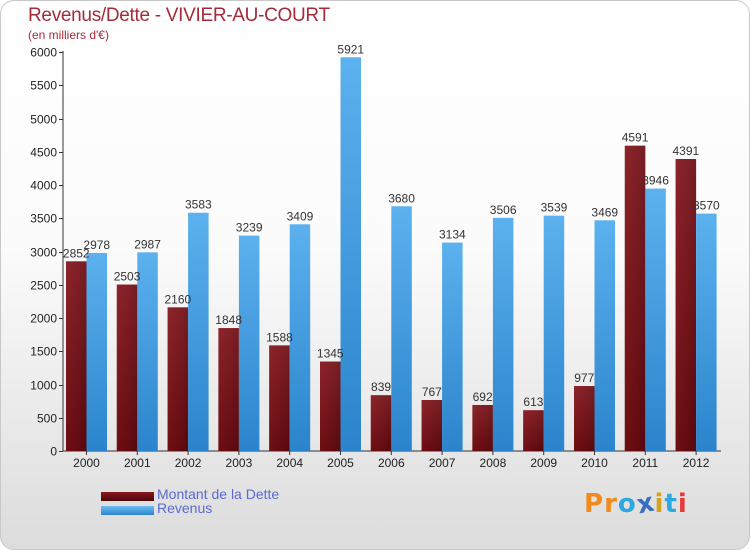 Image resolution: width=750 pixels, height=550 pixels. What do you see at coordinates (300, 337) in the screenshot?
I see `bar-revenus-2004` at bounding box center [300, 337].